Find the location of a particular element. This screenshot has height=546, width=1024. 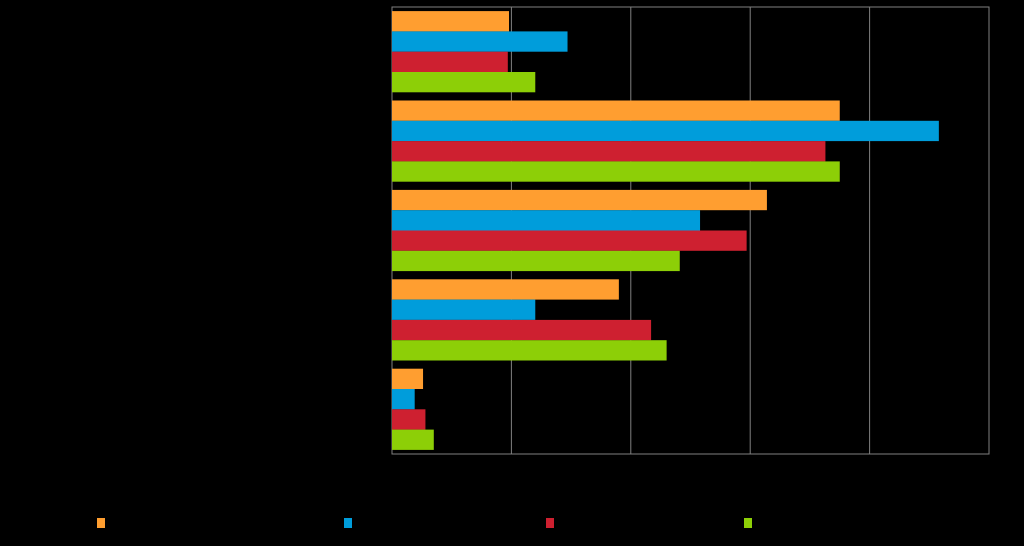

legend is located at coordinates (512, 523).